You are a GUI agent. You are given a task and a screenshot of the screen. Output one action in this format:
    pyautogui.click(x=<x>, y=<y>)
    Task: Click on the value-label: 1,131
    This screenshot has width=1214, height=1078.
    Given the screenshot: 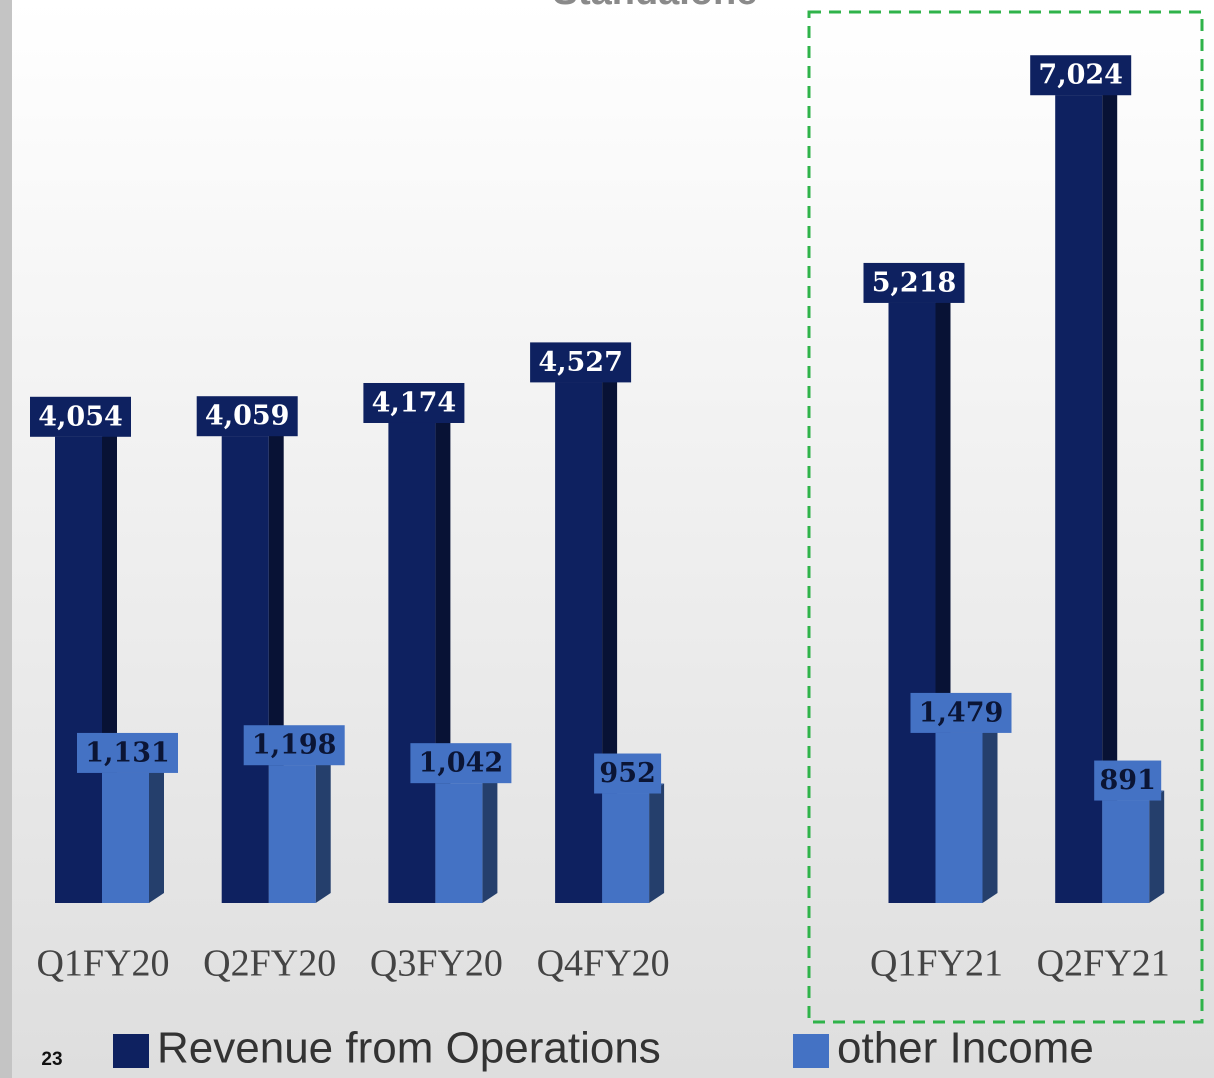 What is the action you would take?
    pyautogui.click(x=127, y=752)
    